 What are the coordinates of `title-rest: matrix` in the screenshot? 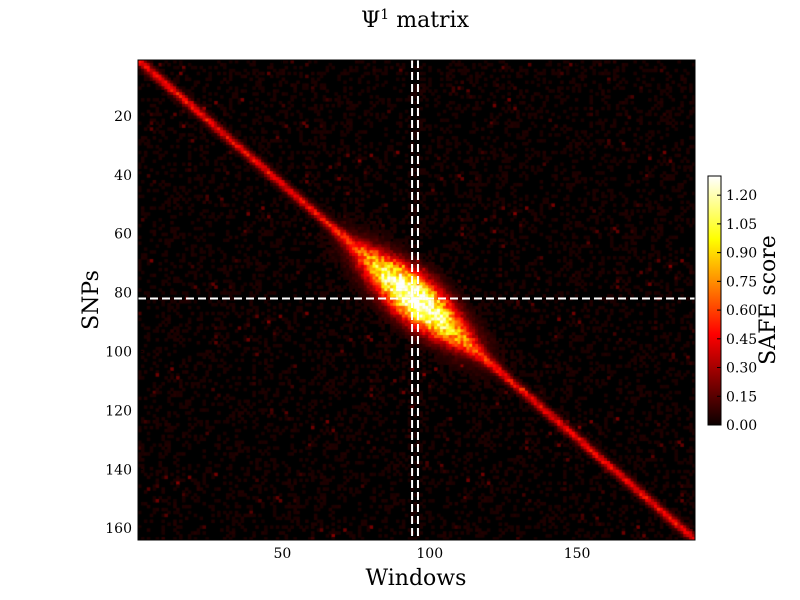 It's located at (429, 20).